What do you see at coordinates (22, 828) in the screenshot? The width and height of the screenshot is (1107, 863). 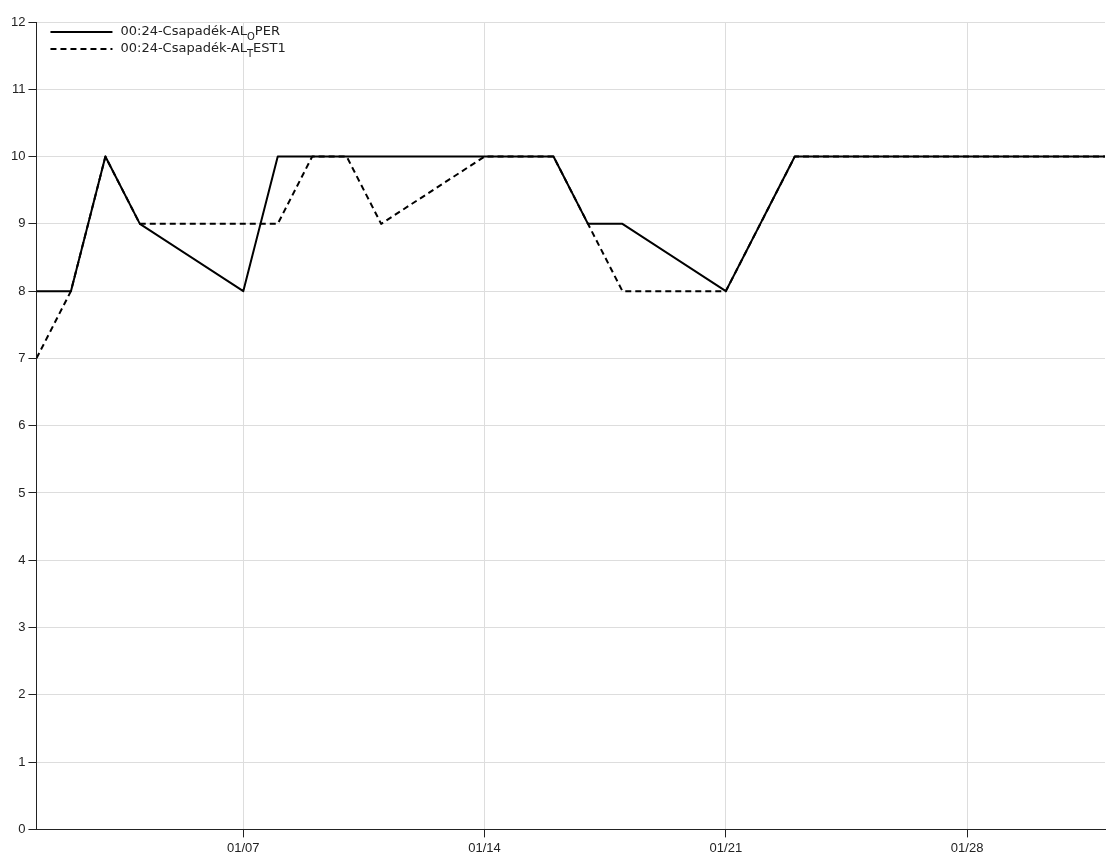 I see `y-tick-label: 0` at bounding box center [22, 828].